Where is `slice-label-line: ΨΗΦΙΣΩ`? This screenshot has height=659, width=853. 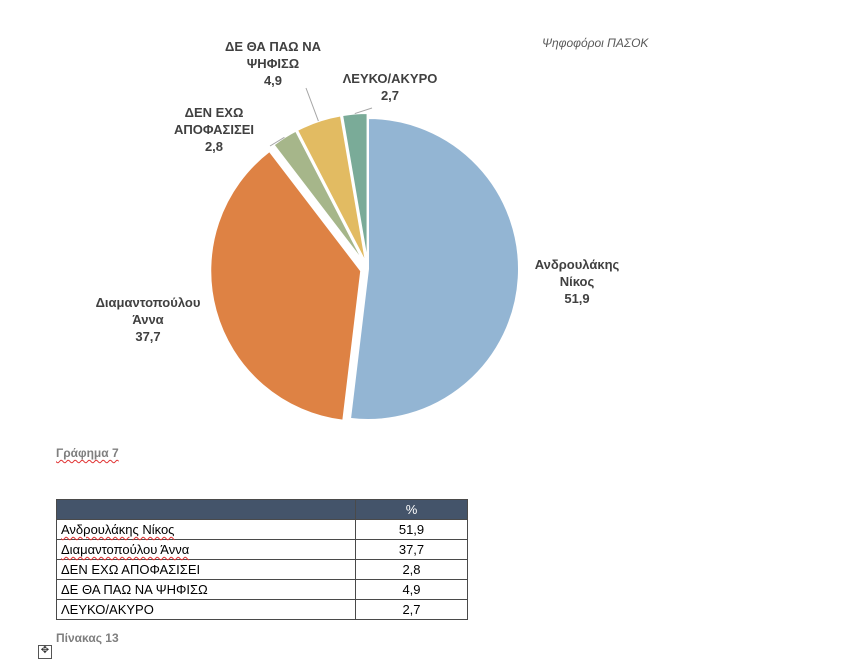
slice-label-line: ΨΗΦΙΣΩ is located at coordinates (273, 63).